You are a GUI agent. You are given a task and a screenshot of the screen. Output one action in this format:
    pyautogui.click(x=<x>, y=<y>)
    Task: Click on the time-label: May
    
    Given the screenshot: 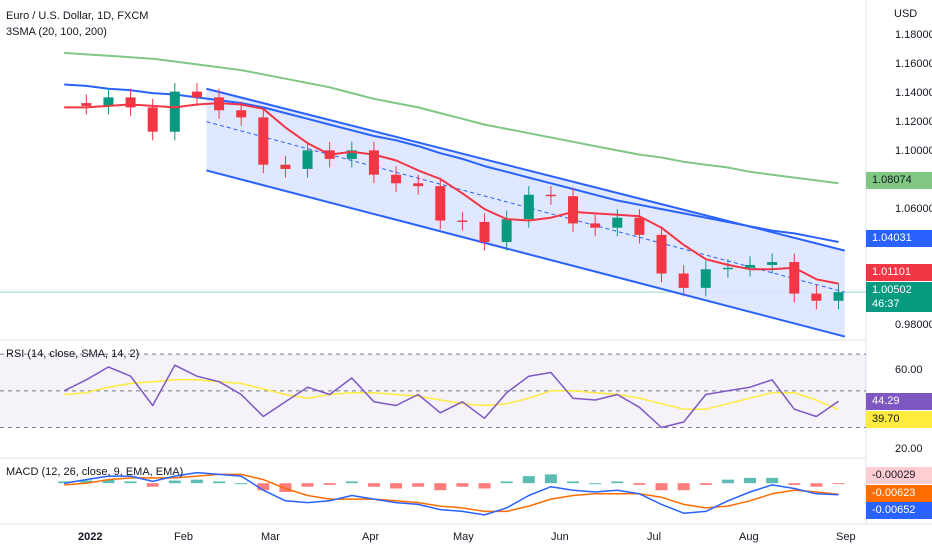 What is the action you would take?
    pyautogui.click(x=463, y=537)
    